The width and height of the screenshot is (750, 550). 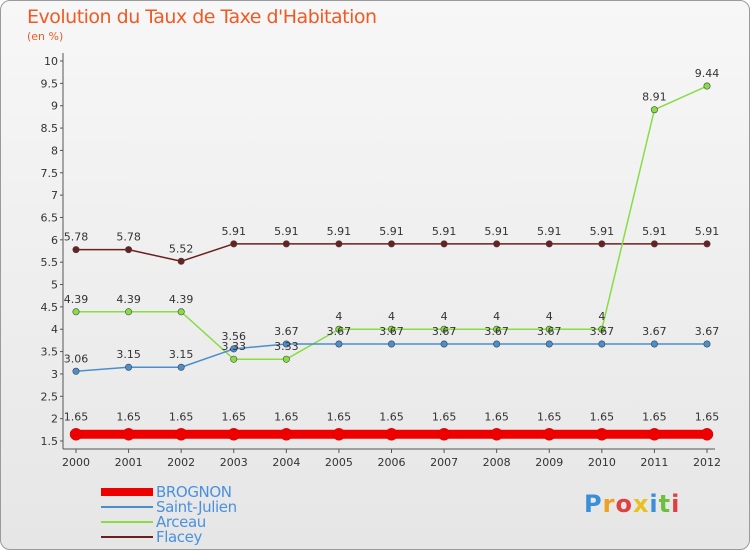 What do you see at coordinates (45, 36) in the screenshot?
I see `unit-label: (en %)` at bounding box center [45, 36].